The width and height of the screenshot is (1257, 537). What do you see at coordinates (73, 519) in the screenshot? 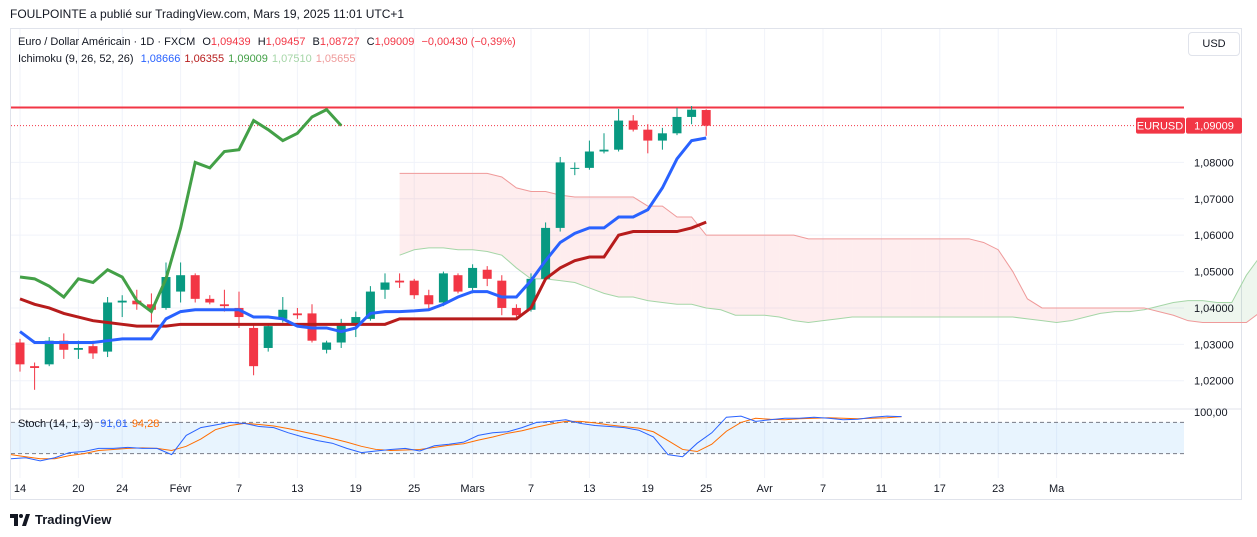
I see `brand-name: TradingView` at bounding box center [73, 519].